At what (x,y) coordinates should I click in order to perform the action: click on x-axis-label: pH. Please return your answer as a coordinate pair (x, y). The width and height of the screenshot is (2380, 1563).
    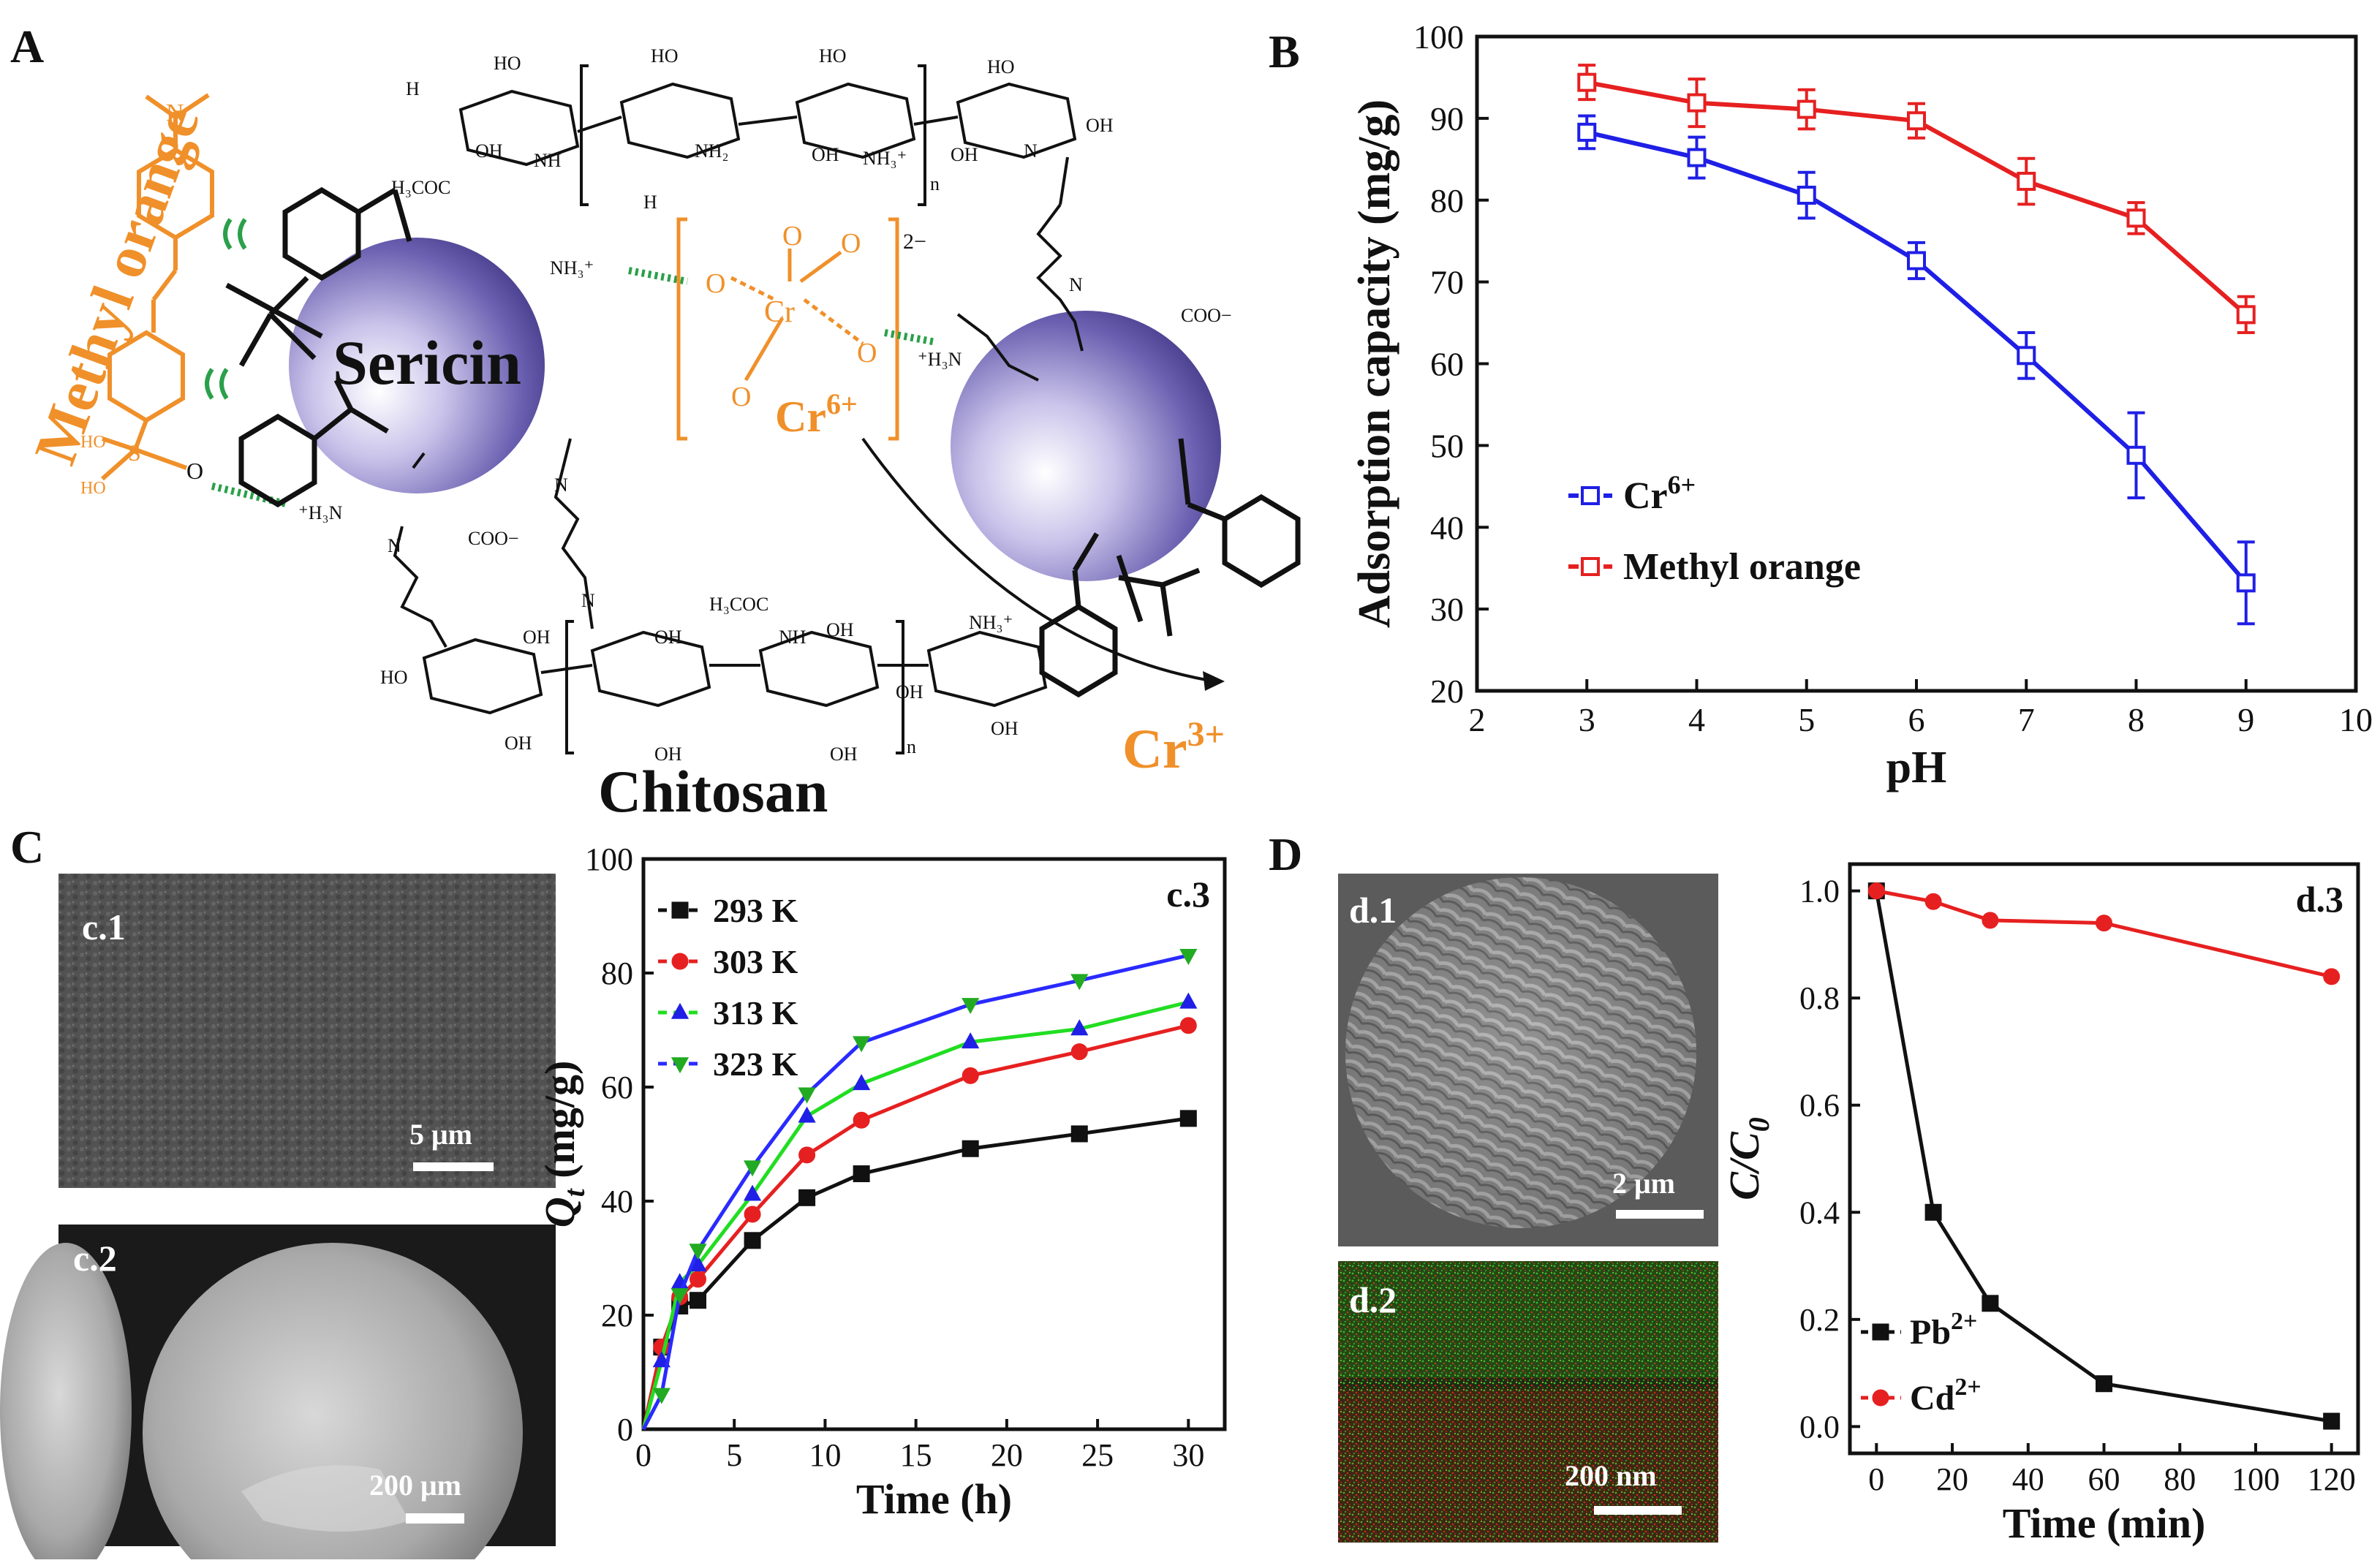
    Looking at the image, I should click on (1916, 767).